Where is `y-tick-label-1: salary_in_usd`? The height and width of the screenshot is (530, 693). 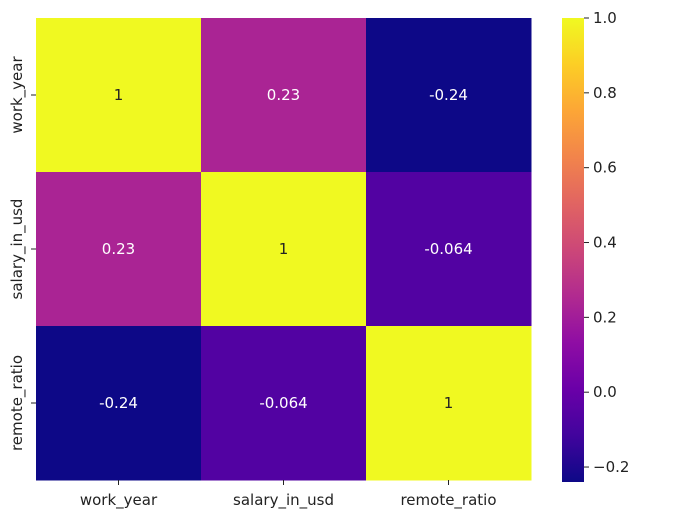
y-tick-label-1: salary_in_usd is located at coordinates (17, 249).